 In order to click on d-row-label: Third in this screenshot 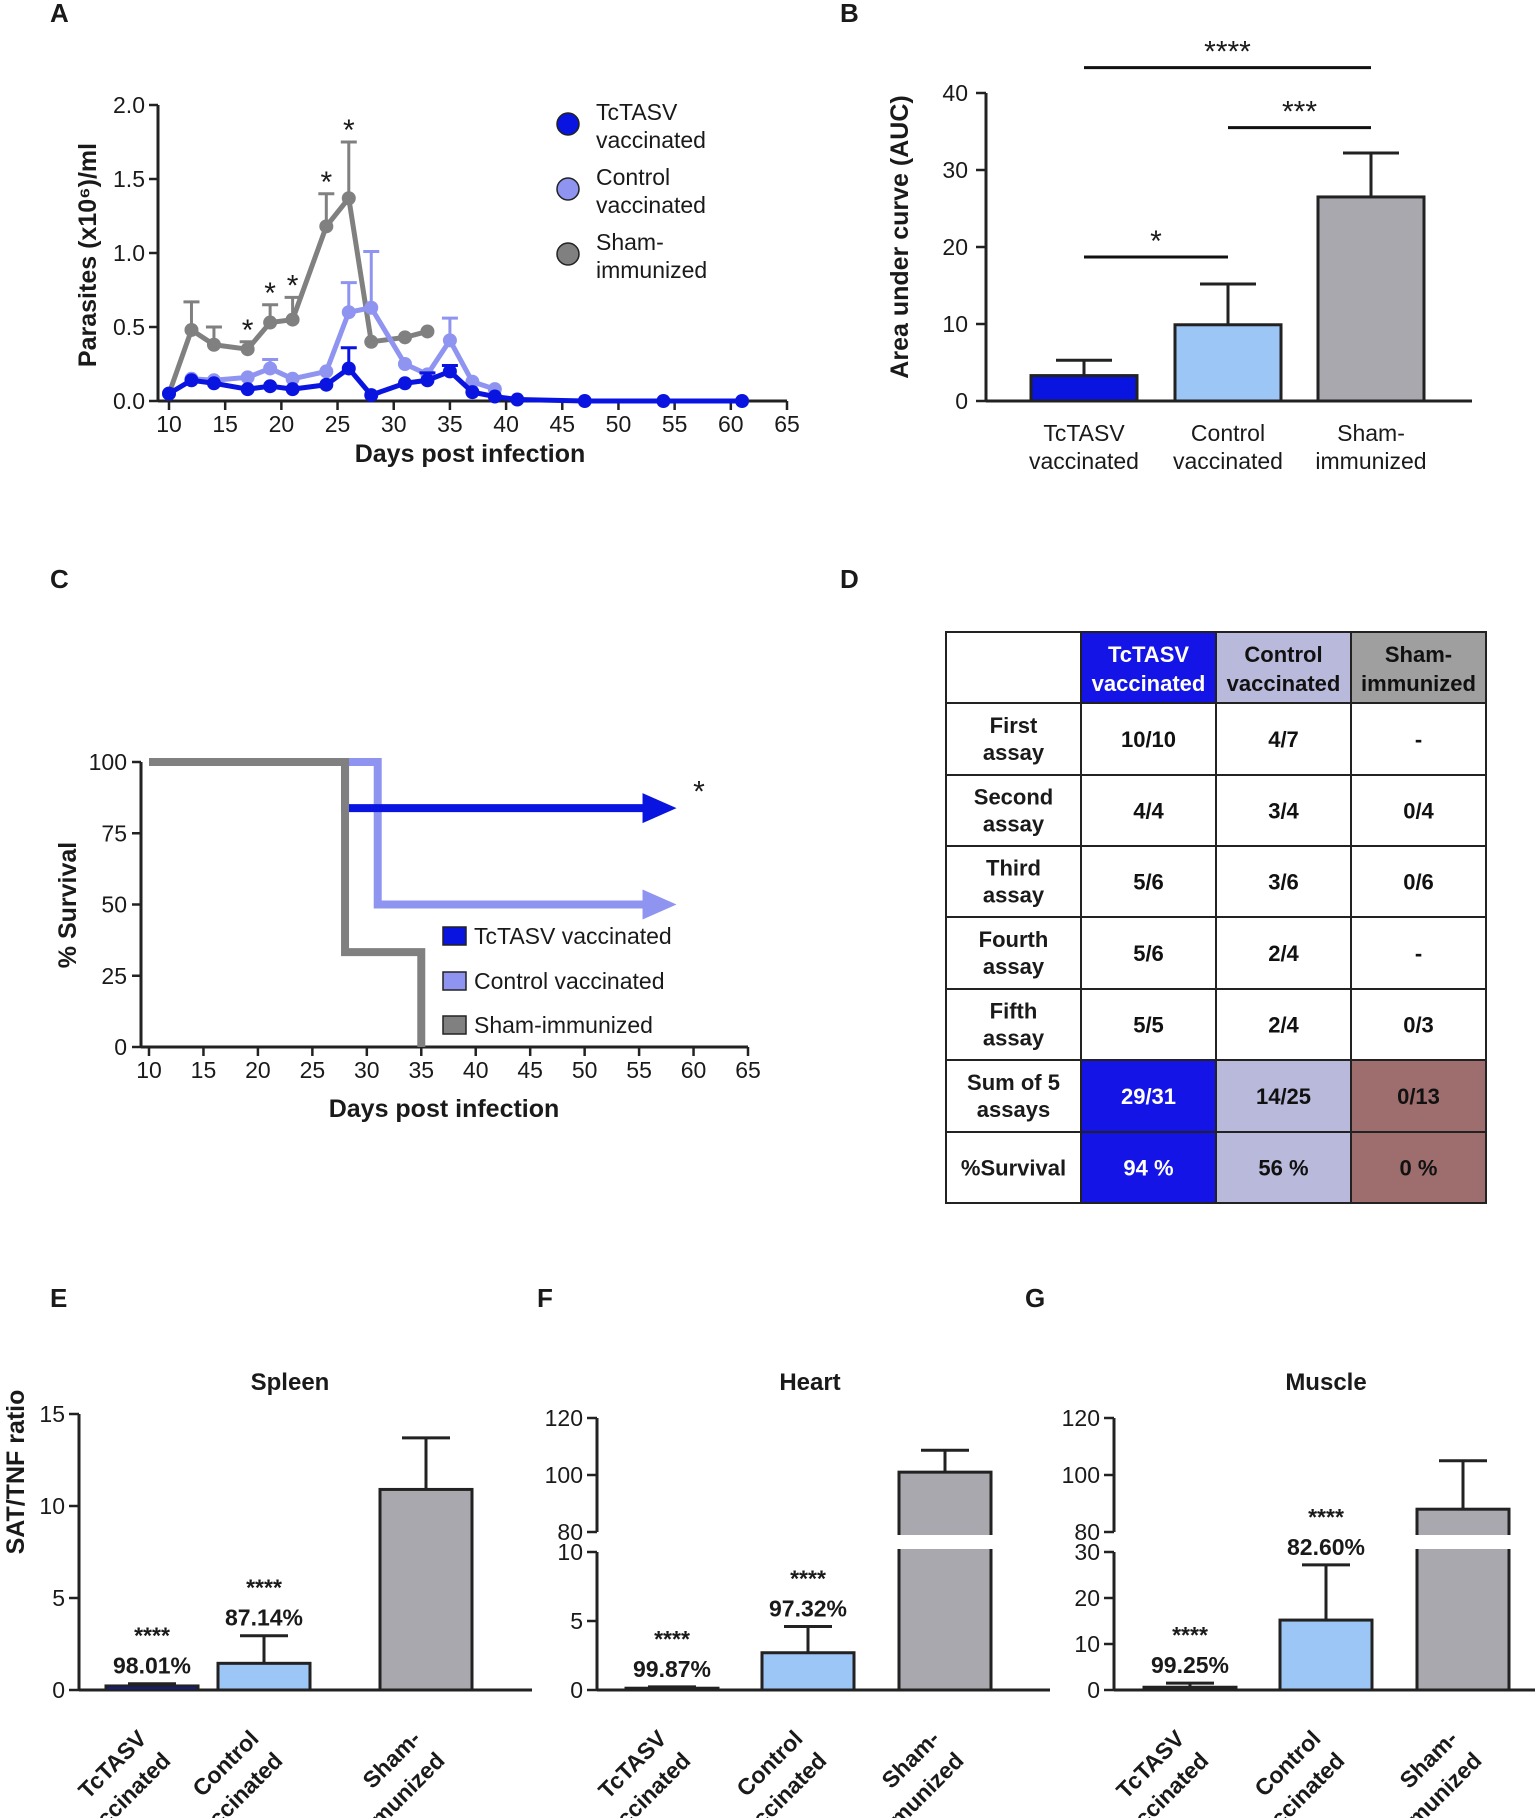, I will do `click(1013, 868)`.